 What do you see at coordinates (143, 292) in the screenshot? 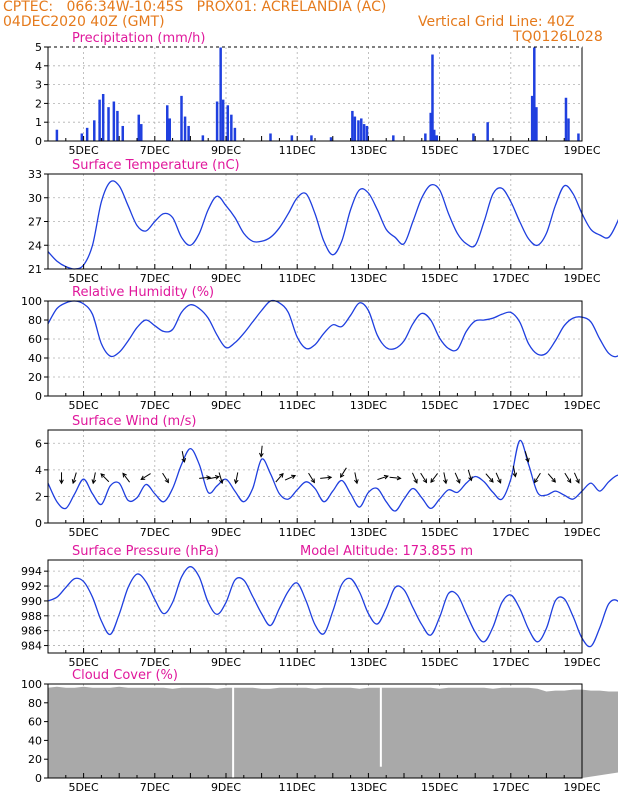
I see `panel-title: Relative Humidity (%)` at bounding box center [143, 292].